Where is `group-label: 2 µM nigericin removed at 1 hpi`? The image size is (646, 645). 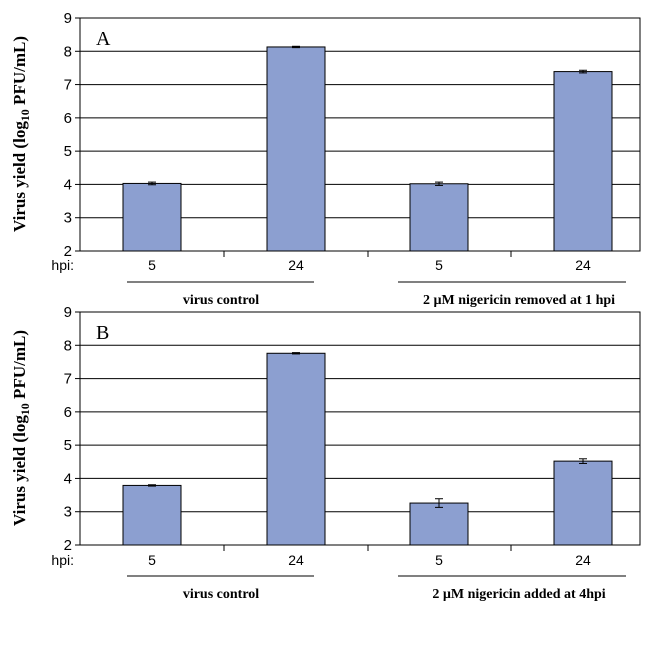 group-label: 2 µM nigericin removed at 1 hpi is located at coordinates (519, 300).